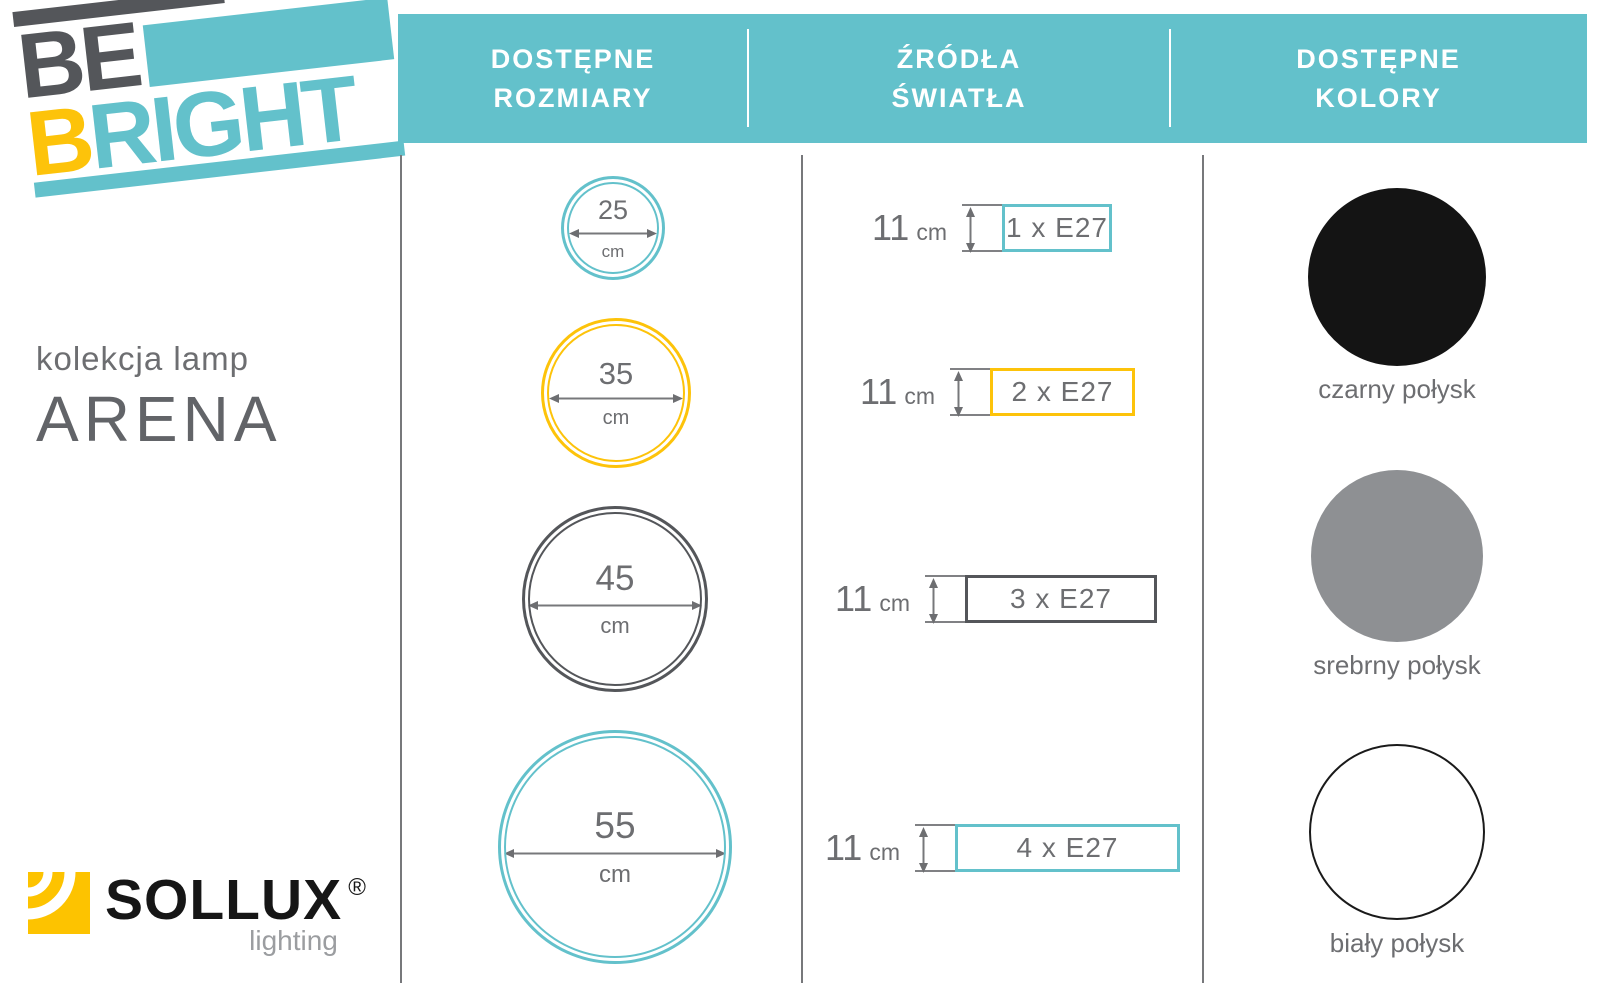 Image resolution: width=1600 pixels, height=1000 pixels. Describe the element at coordinates (1378, 58) in the screenshot. I see `header-colors-line1: DOSTĘPNE` at that location.